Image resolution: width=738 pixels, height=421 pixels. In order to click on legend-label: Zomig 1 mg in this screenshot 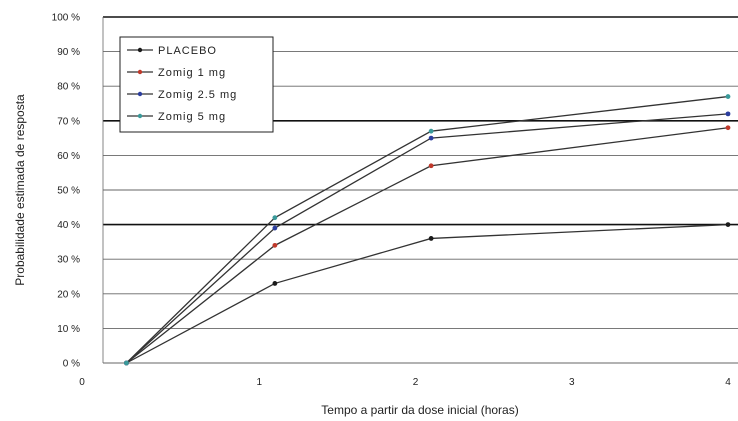, I will do `click(192, 73)`.